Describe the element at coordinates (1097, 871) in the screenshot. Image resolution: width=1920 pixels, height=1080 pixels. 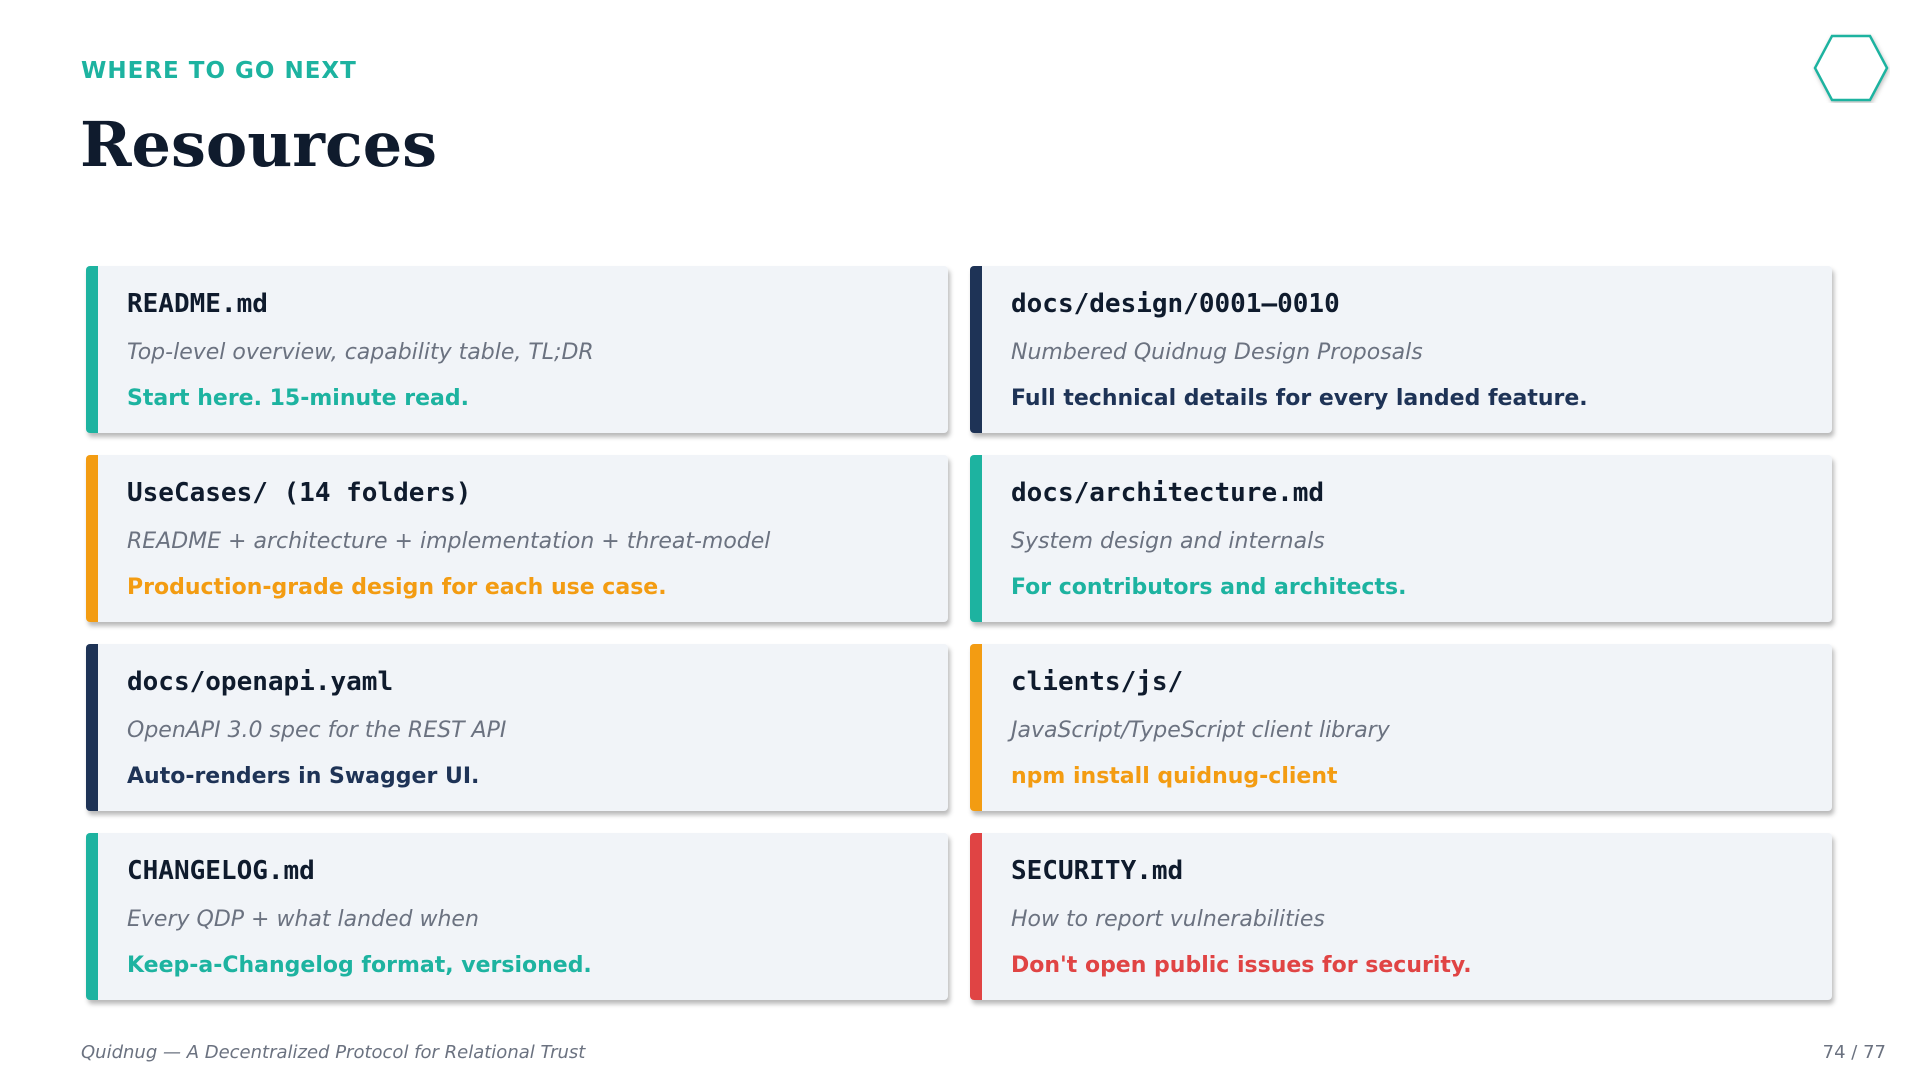
I see `resource-name: SECURITY.md` at that location.